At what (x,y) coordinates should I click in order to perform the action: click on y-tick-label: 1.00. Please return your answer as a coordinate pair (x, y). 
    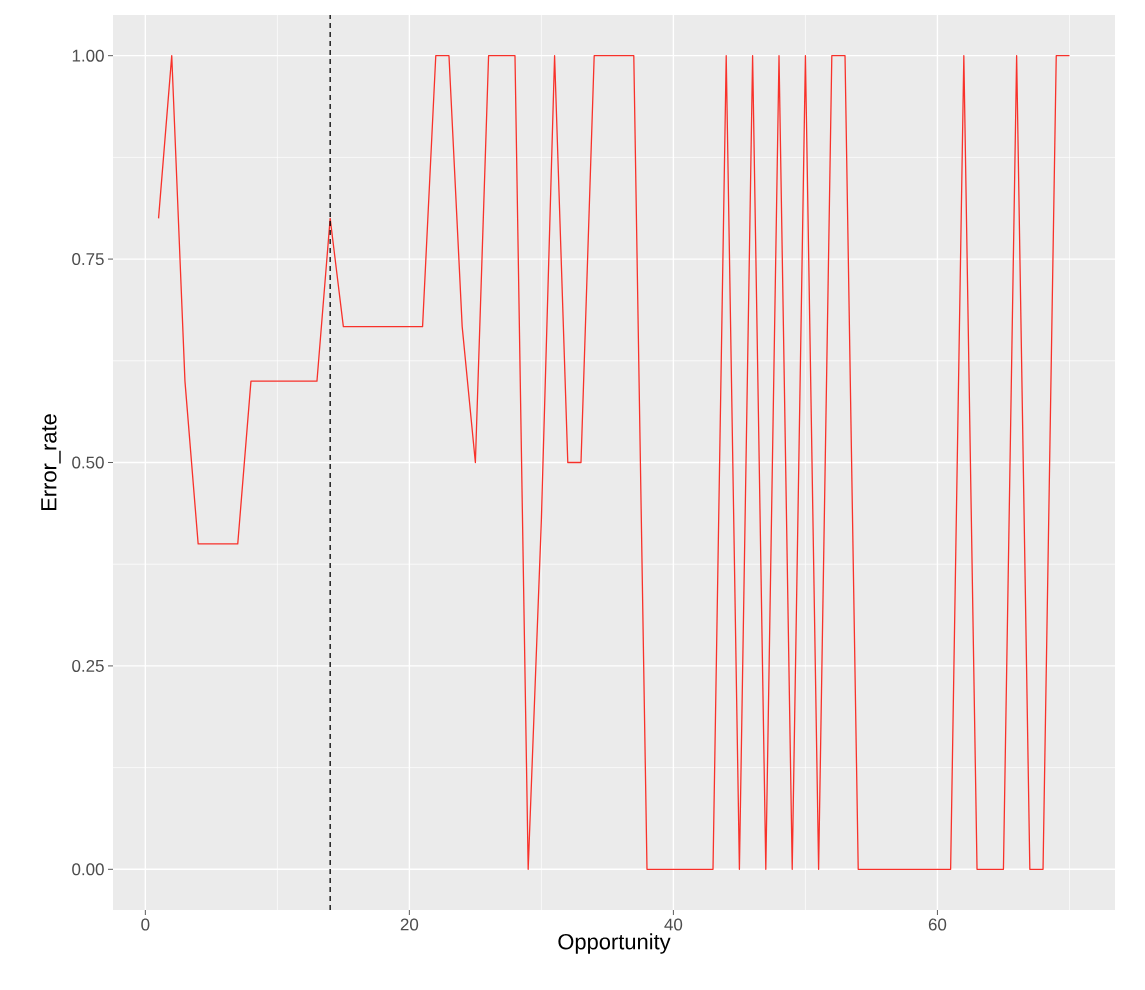
    Looking at the image, I should click on (88, 55).